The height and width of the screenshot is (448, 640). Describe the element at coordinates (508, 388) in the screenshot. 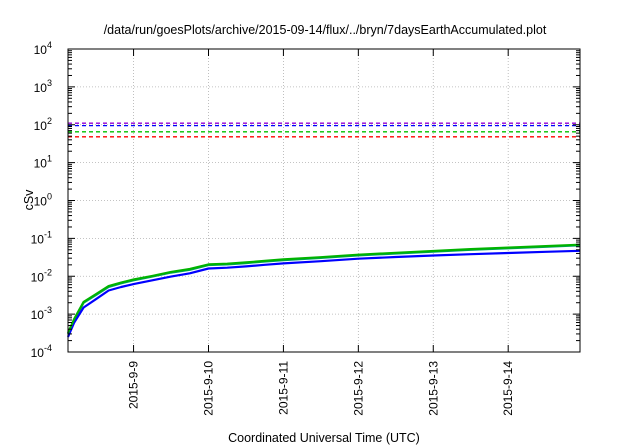

I see `x-tick-label: 2015-9-14` at that location.